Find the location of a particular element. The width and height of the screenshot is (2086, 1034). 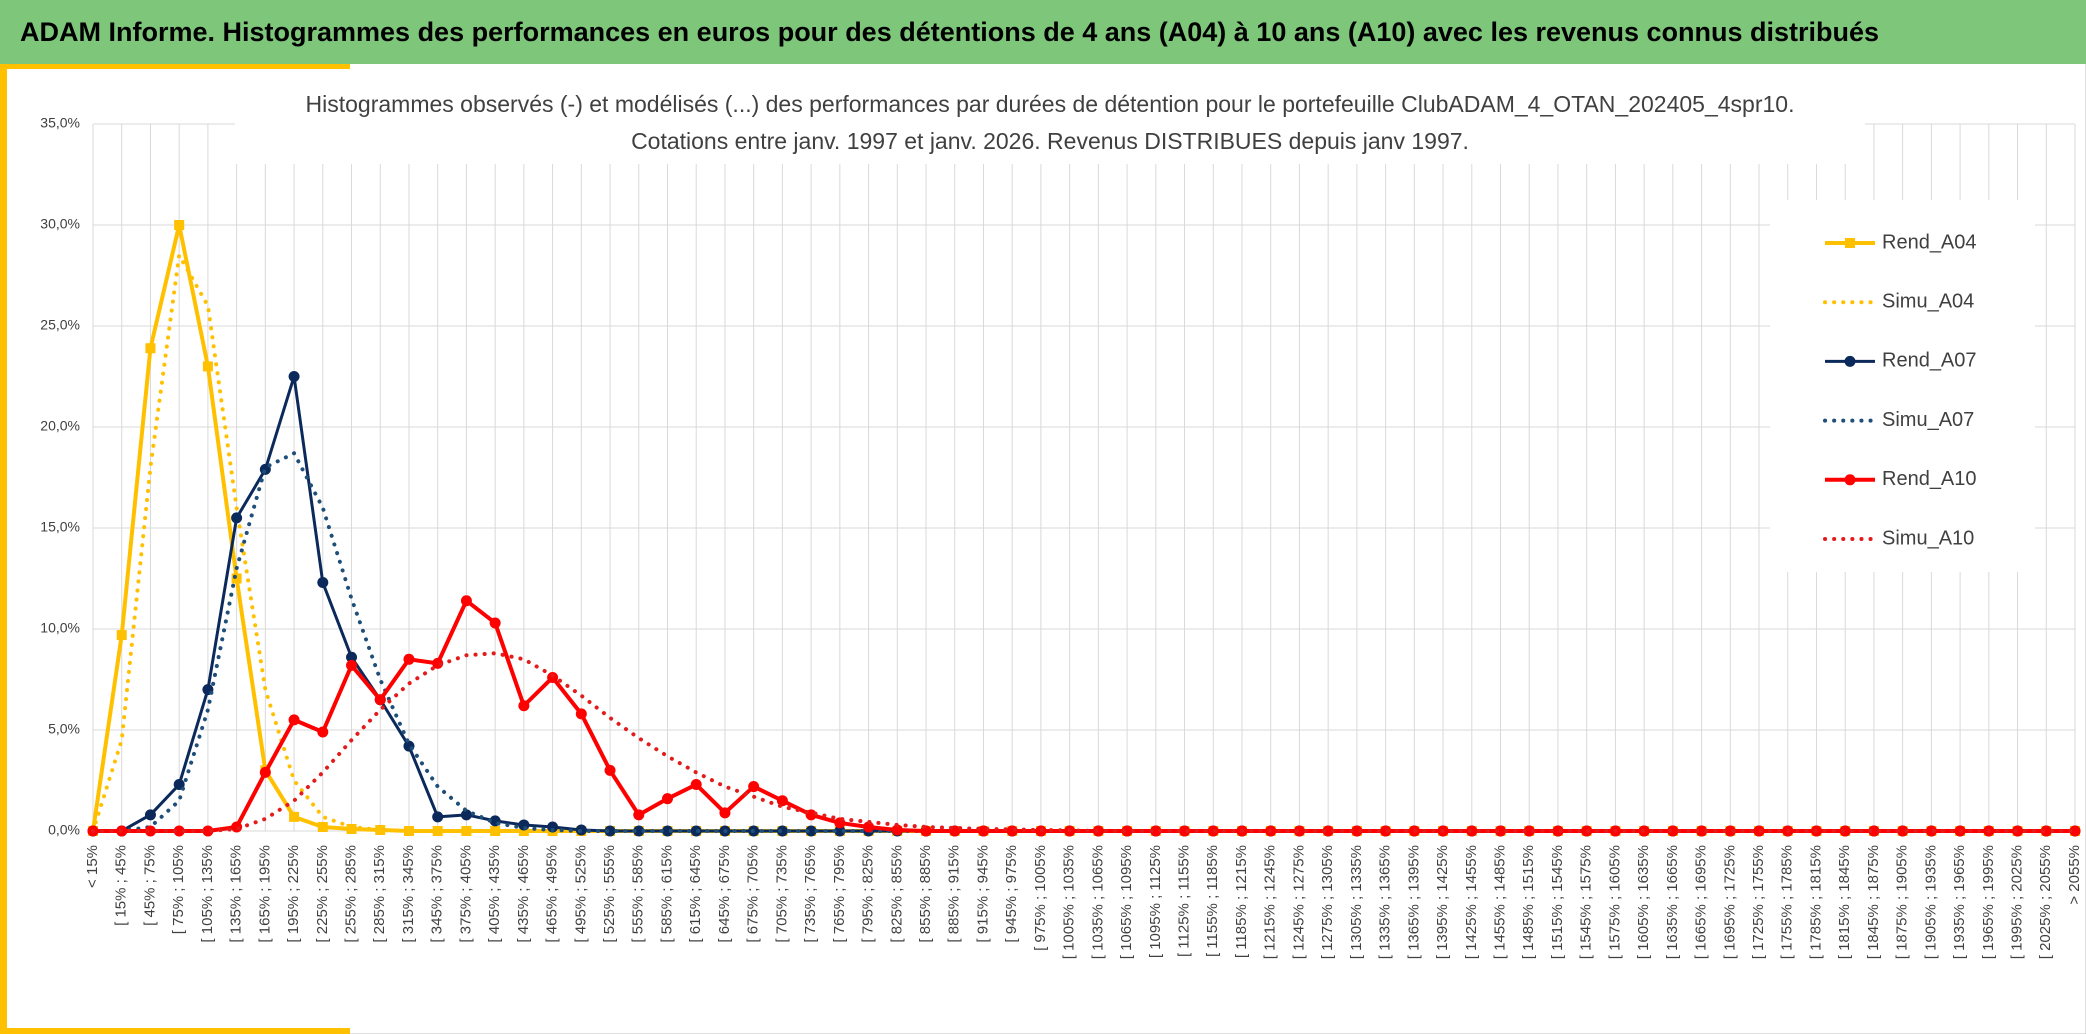

x-tick-label: [ 1965% ; 1995% is located at coordinates (1988, 902).